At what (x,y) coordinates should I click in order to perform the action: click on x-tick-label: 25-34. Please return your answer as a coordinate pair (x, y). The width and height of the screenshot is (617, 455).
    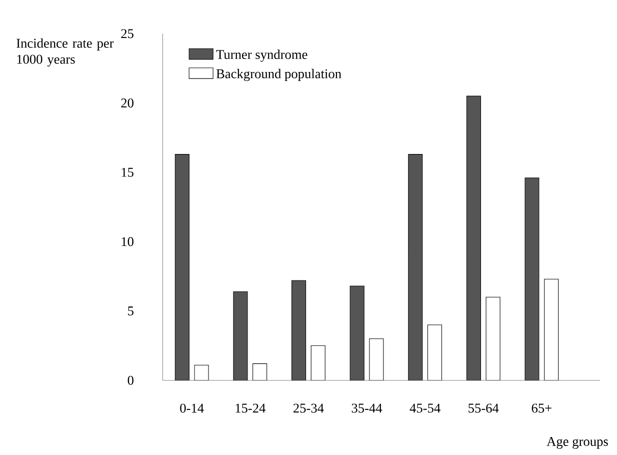
    Looking at the image, I should click on (308, 408).